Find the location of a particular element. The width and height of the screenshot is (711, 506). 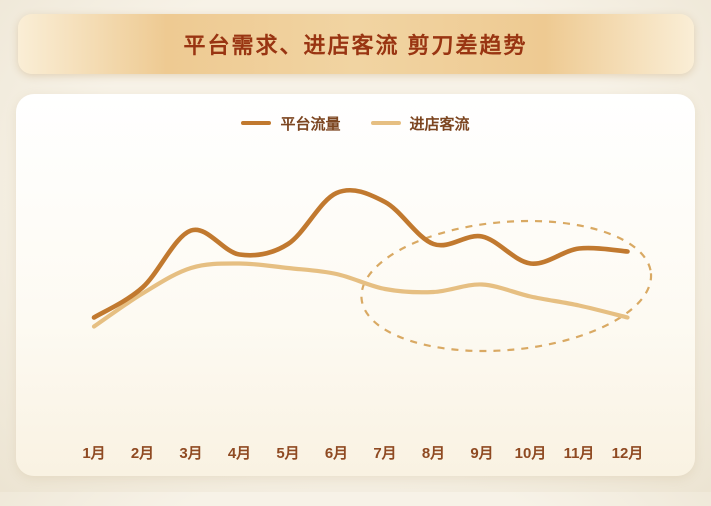

x-label-nov: 11月 is located at coordinates (579, 453).